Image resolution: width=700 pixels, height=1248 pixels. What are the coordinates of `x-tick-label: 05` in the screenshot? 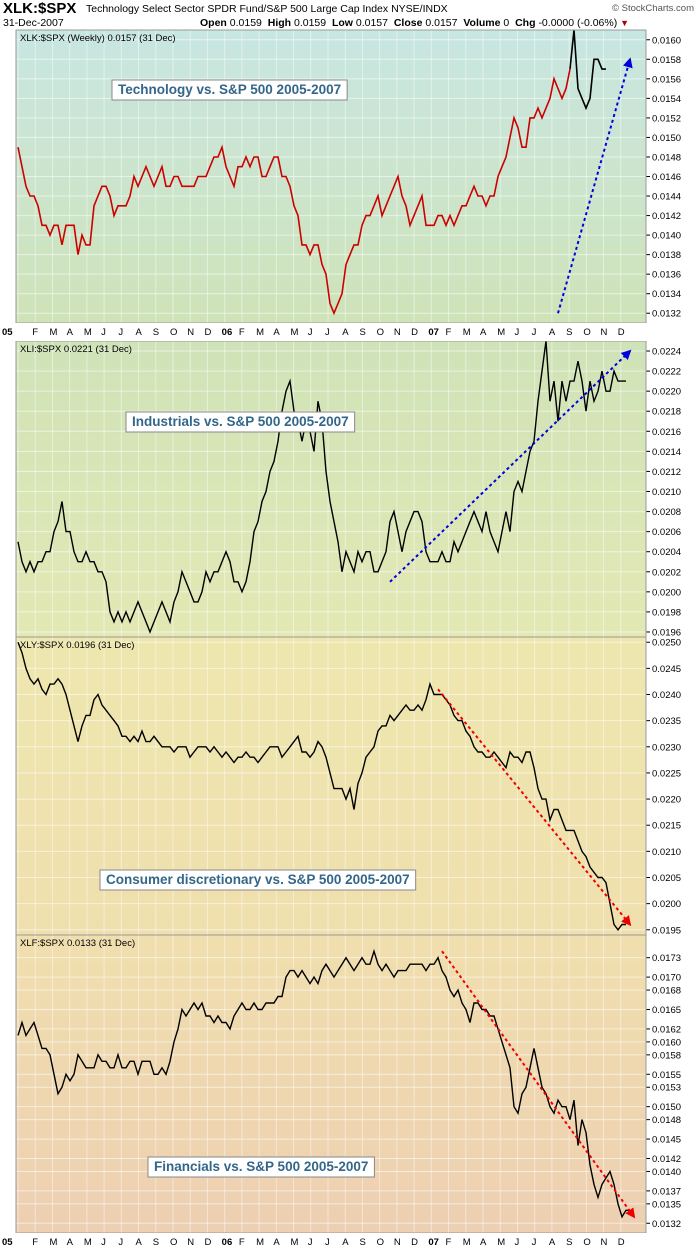 It's located at (7, 1242).